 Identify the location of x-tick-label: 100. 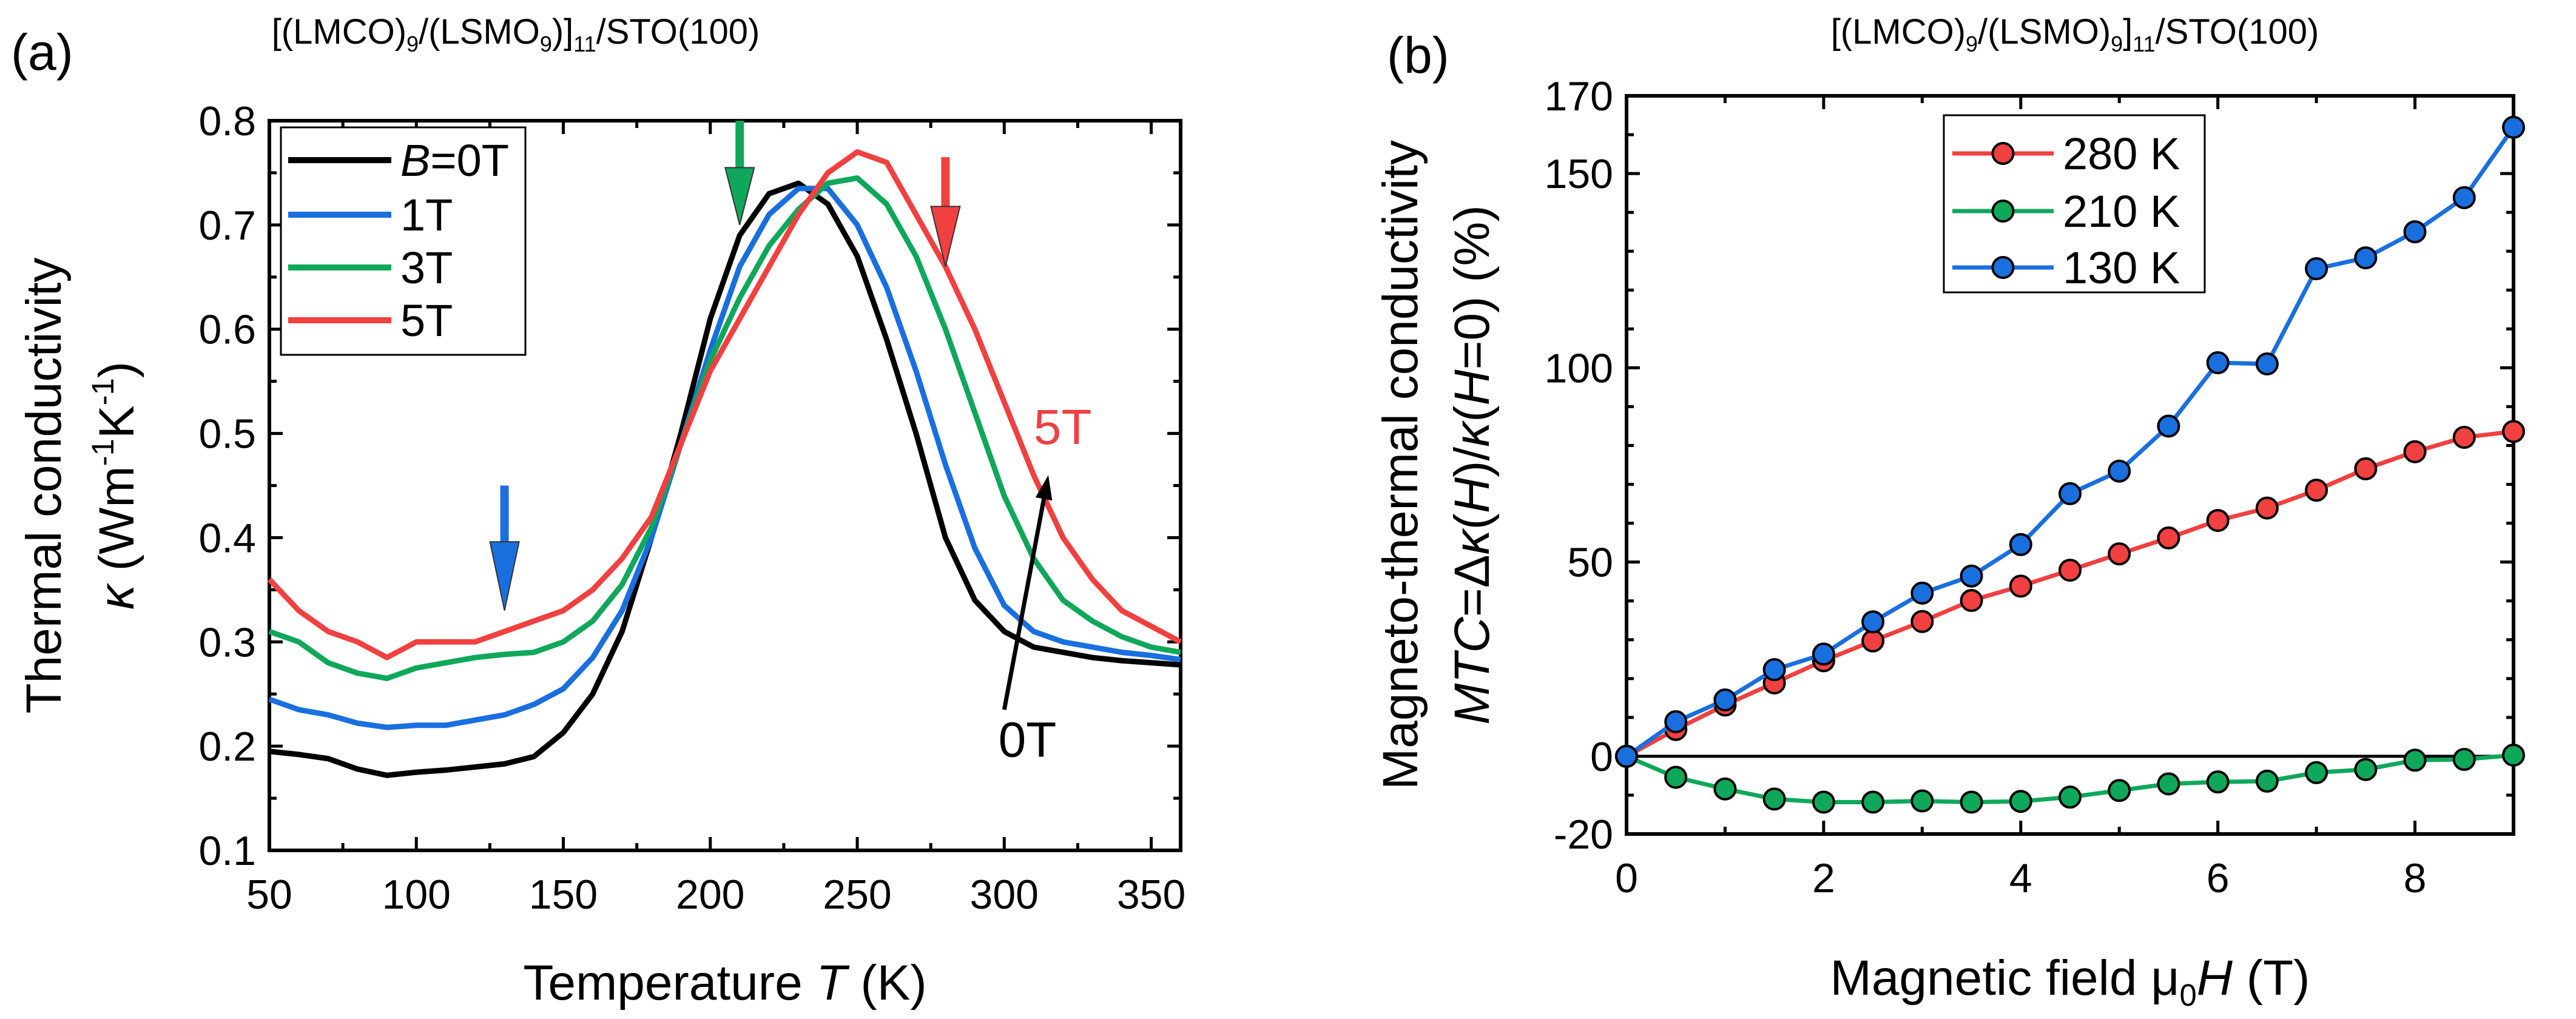
(416, 895).